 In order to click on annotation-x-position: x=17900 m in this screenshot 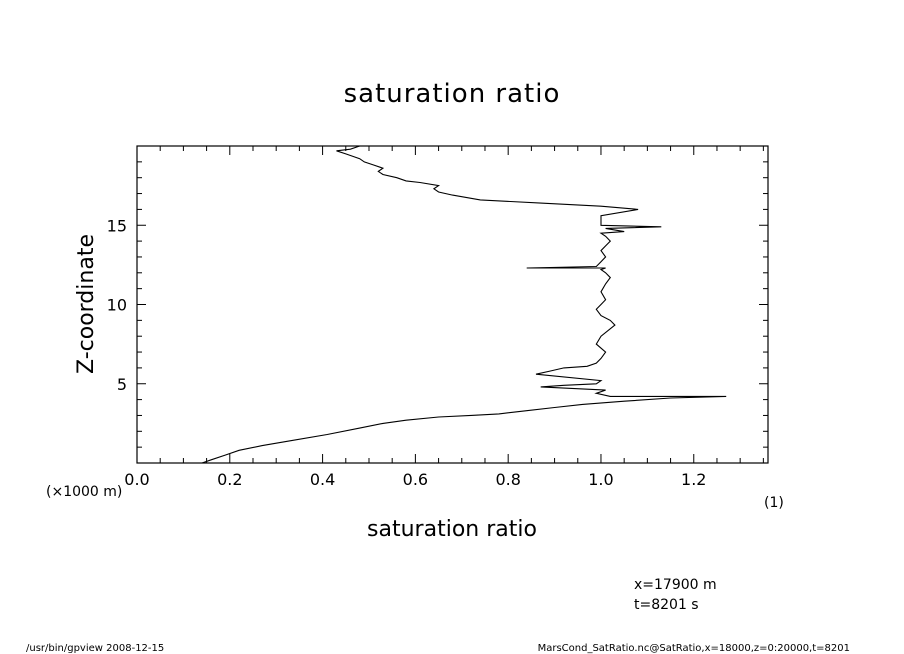, I will do `click(675, 585)`.